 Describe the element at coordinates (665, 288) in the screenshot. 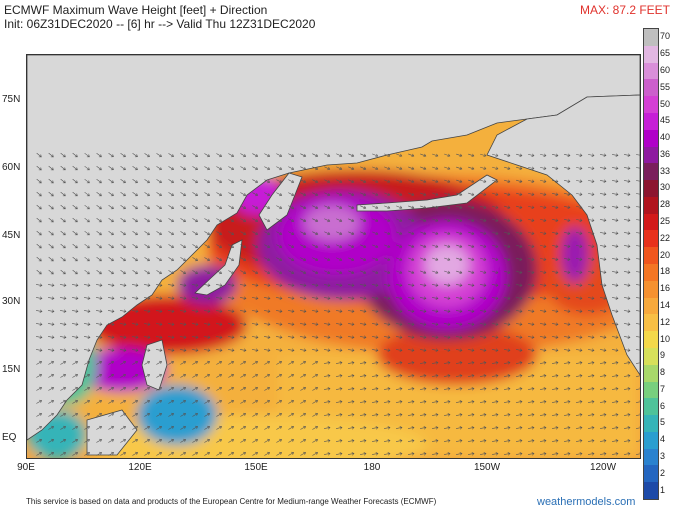

I see `legend-label: 16` at that location.